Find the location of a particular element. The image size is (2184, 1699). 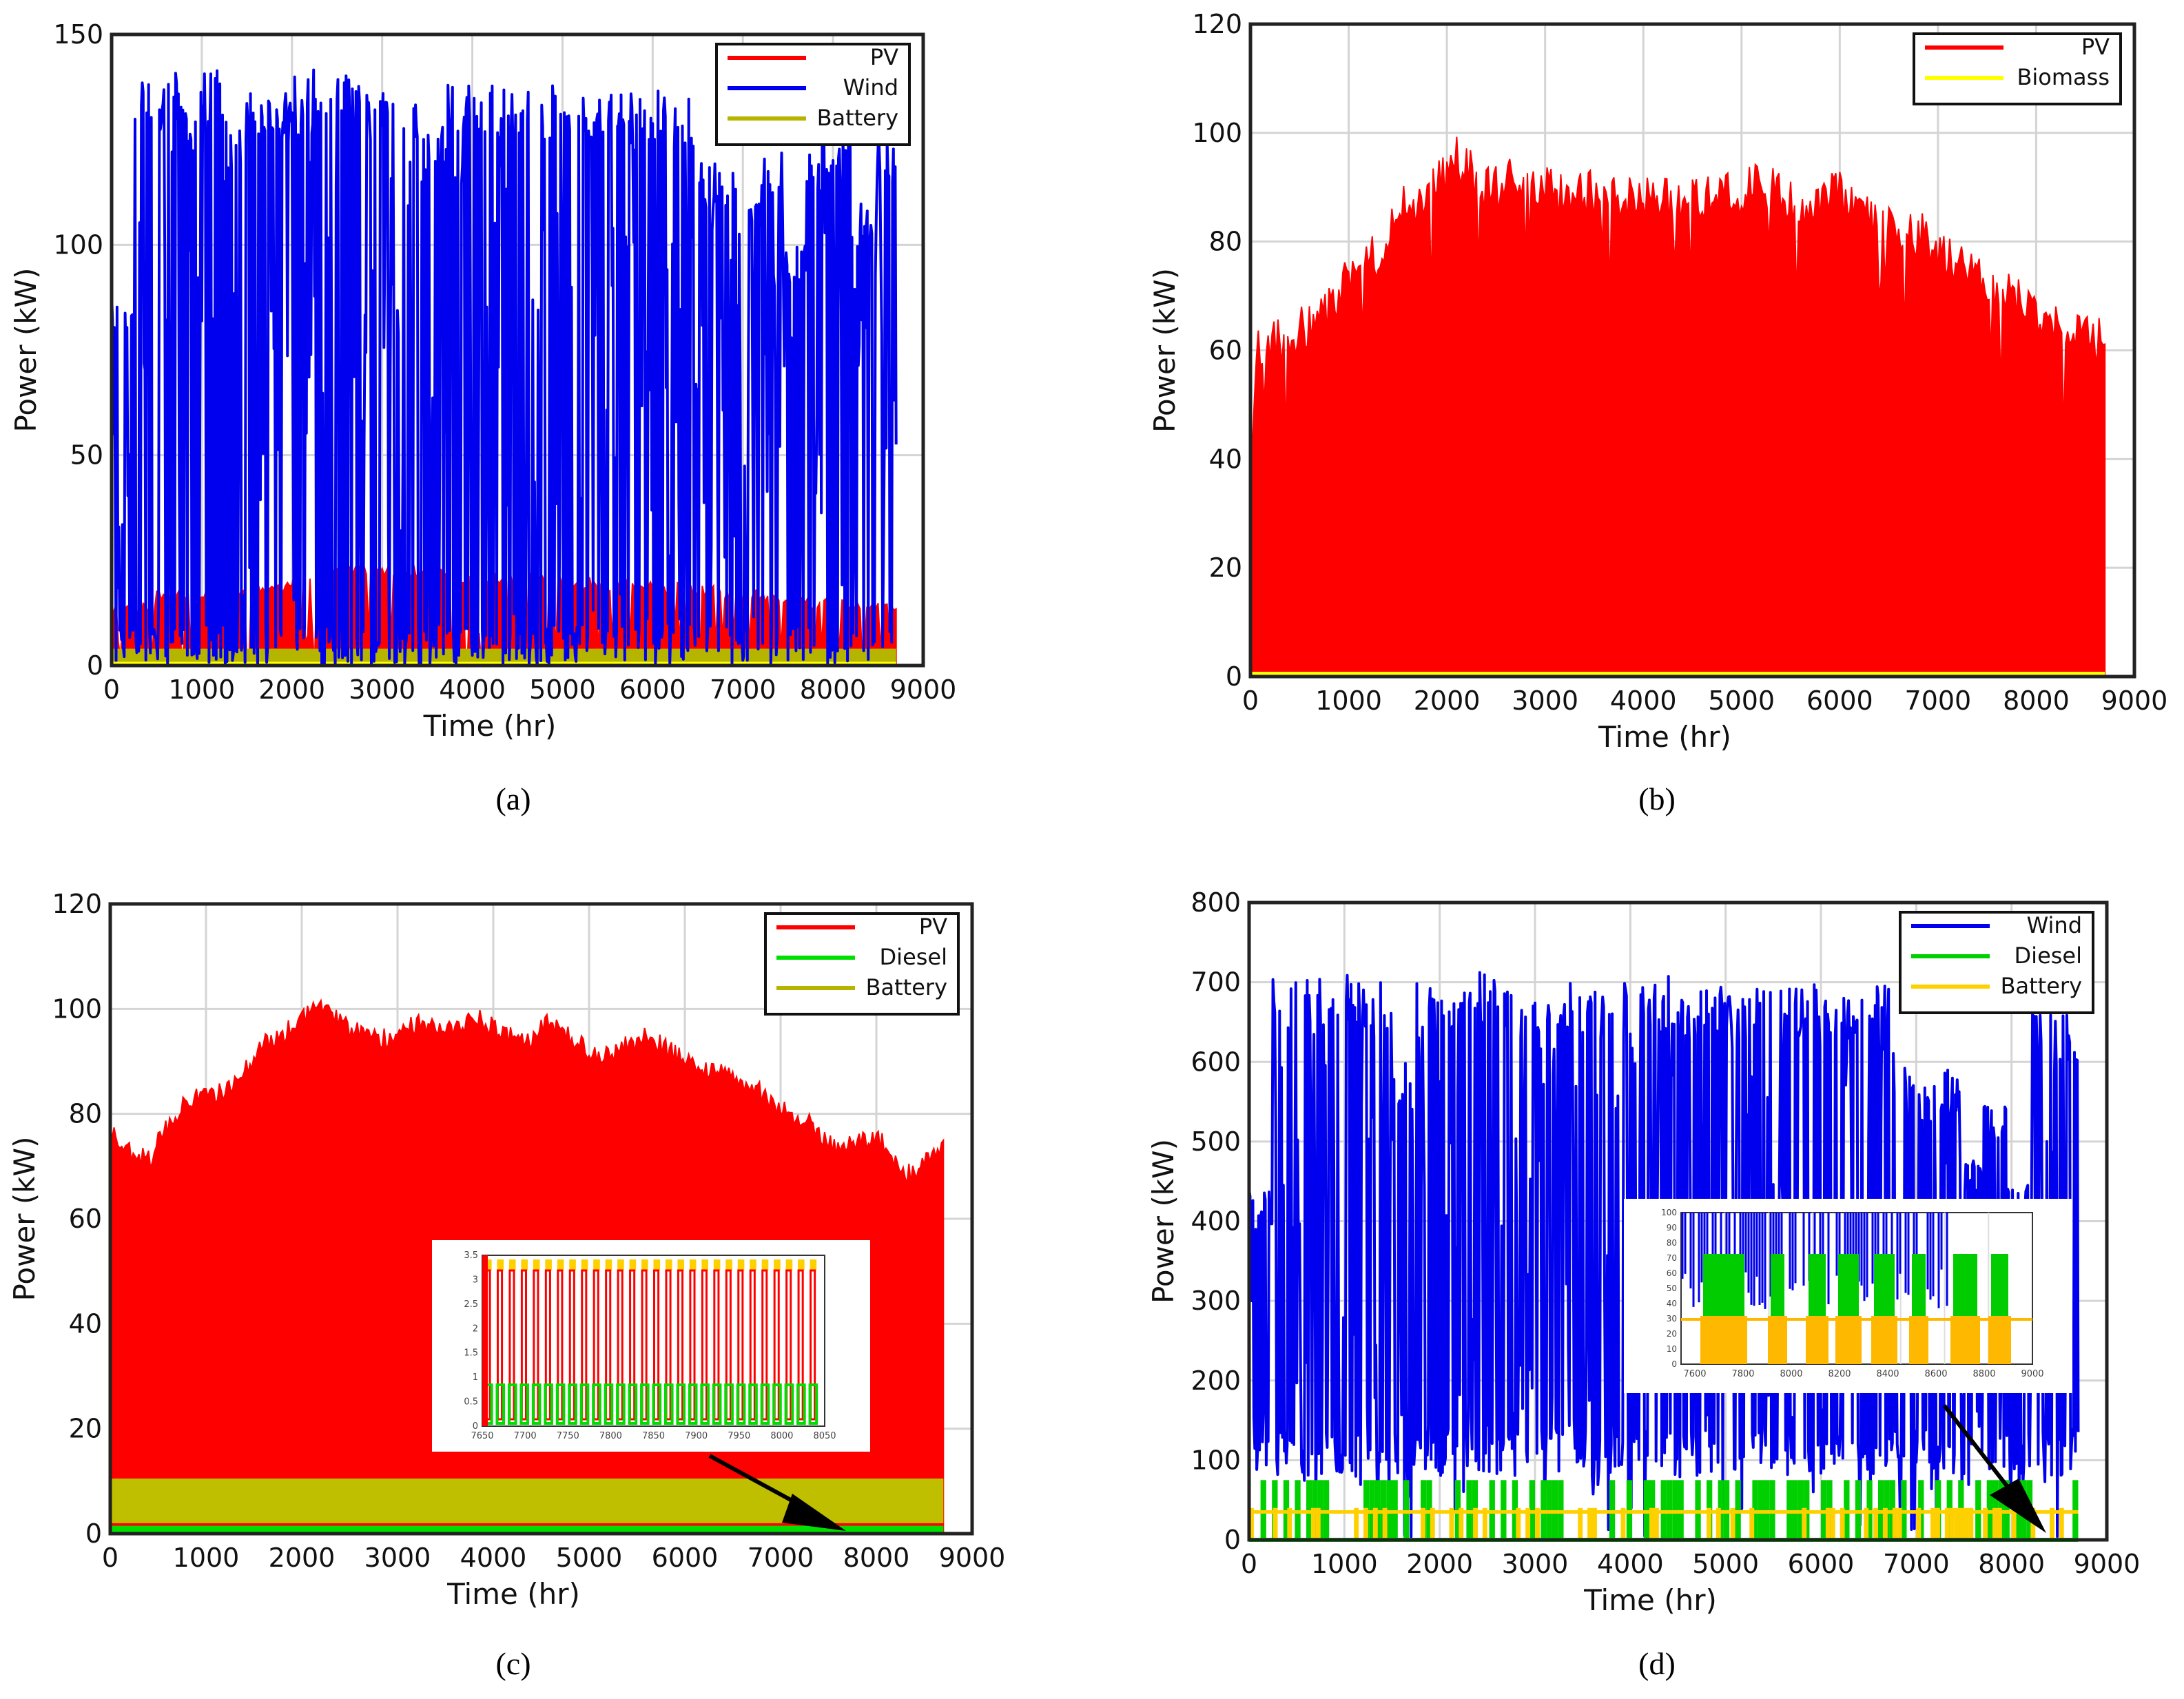

x-tick-label: 4000 is located at coordinates (1630, 1564).